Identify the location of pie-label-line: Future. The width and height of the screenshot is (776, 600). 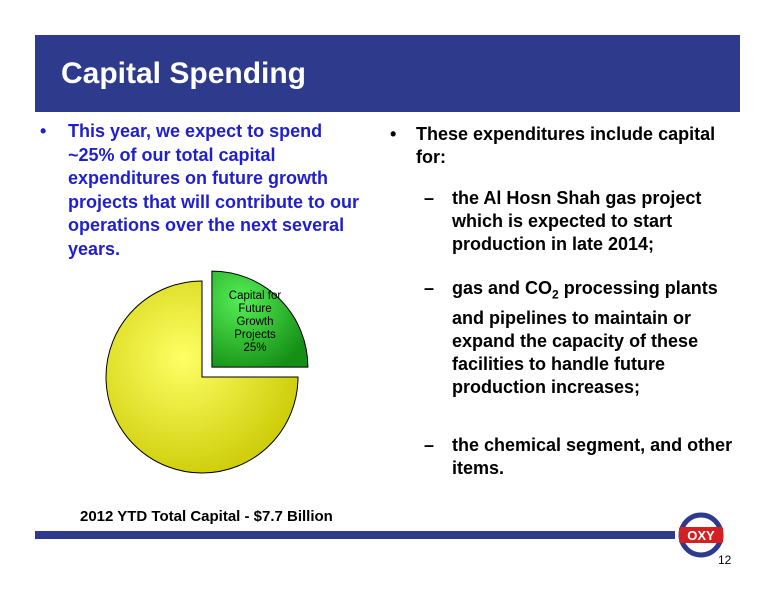
(255, 309).